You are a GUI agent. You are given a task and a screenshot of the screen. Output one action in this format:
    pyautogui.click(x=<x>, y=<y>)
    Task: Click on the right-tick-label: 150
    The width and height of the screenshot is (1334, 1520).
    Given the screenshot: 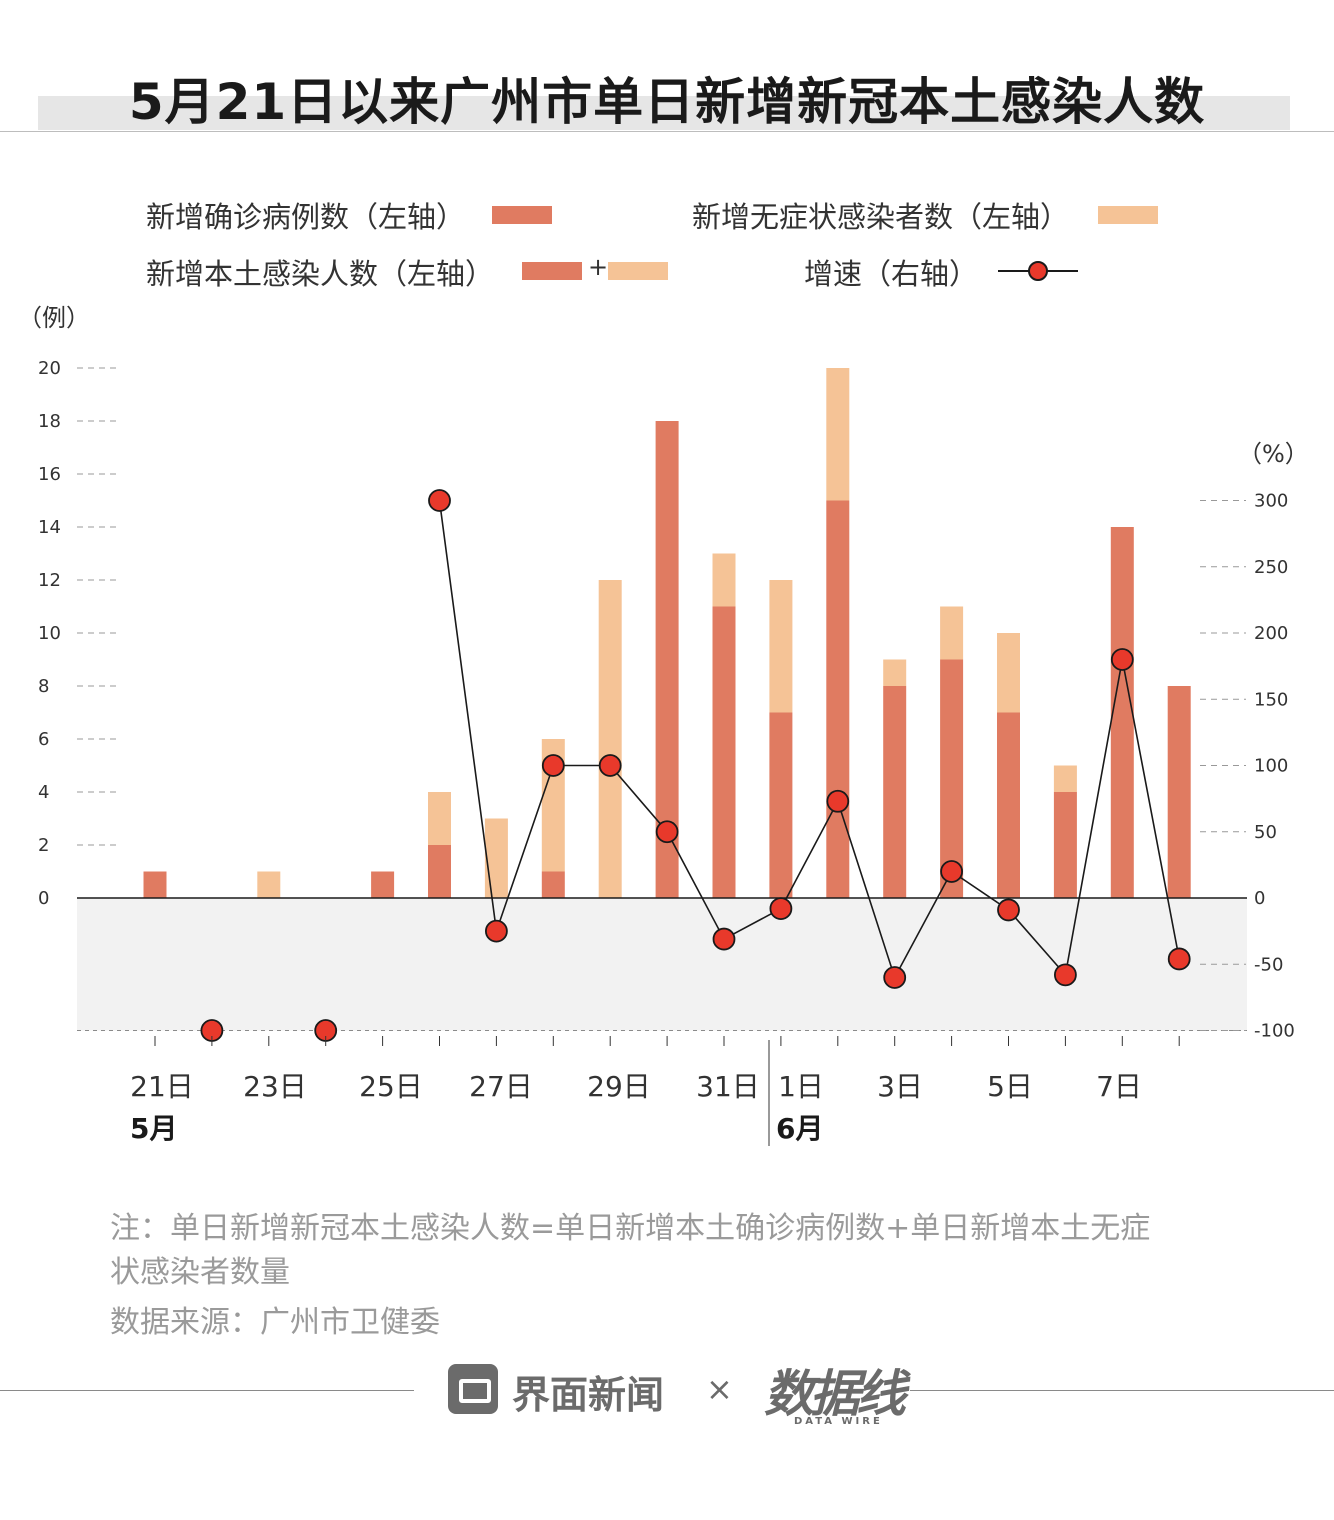 What is the action you would take?
    pyautogui.click(x=1271, y=699)
    